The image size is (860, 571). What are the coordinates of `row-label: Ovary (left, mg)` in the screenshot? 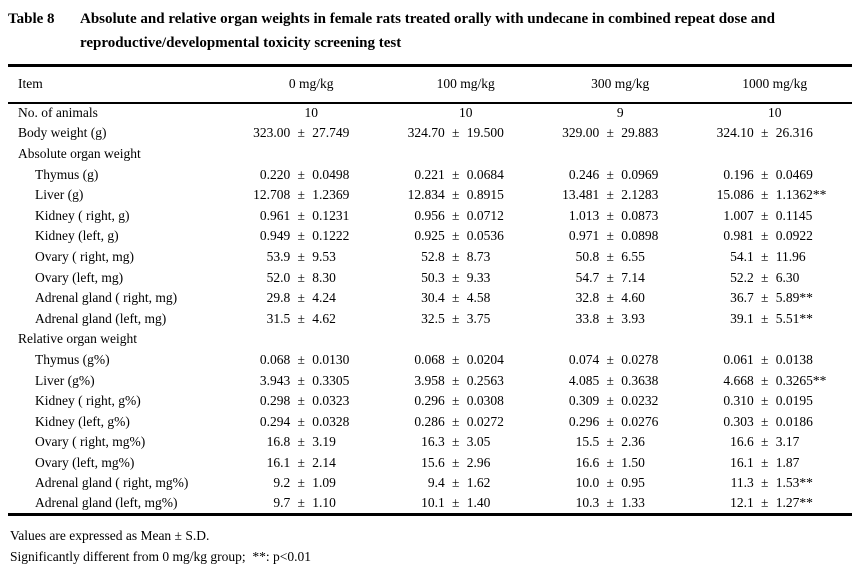 It's located at (79, 277).